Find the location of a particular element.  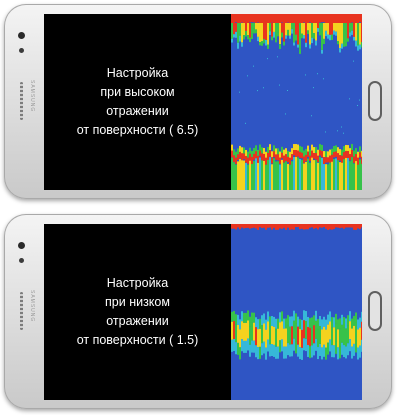

caption-line-2: при высоком is located at coordinates (137, 92).